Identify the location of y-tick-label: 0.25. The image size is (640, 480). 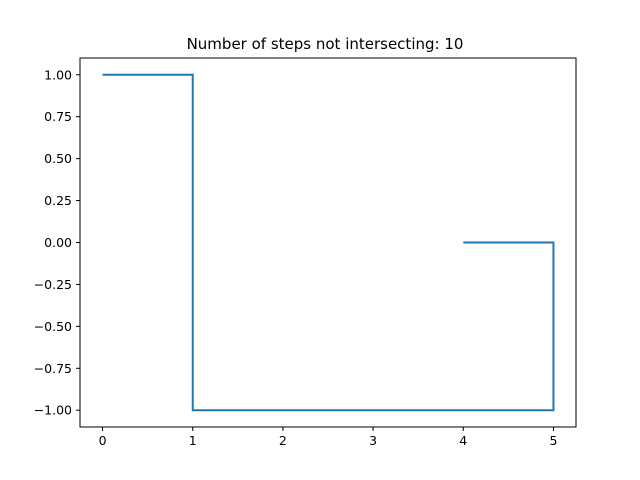
(58, 200).